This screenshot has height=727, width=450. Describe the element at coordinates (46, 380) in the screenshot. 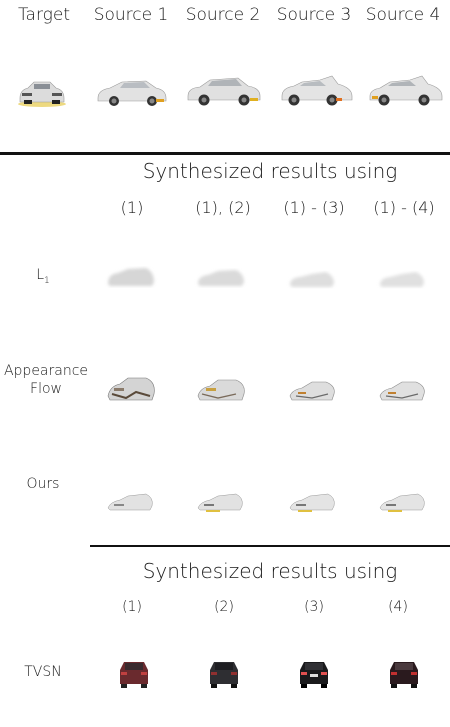

I see `row-label-appearance-flow: Appearance Flow` at that location.